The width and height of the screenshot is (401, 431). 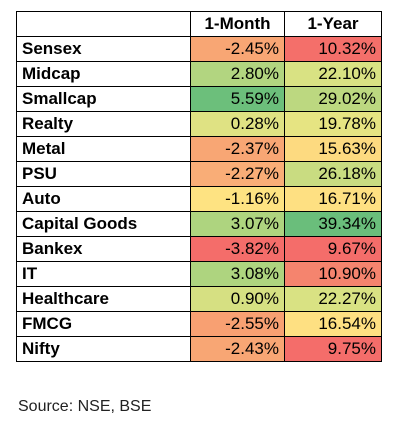 I want to click on table-row: Capital Goods 3.07% 39.34%, so click(x=199, y=224).